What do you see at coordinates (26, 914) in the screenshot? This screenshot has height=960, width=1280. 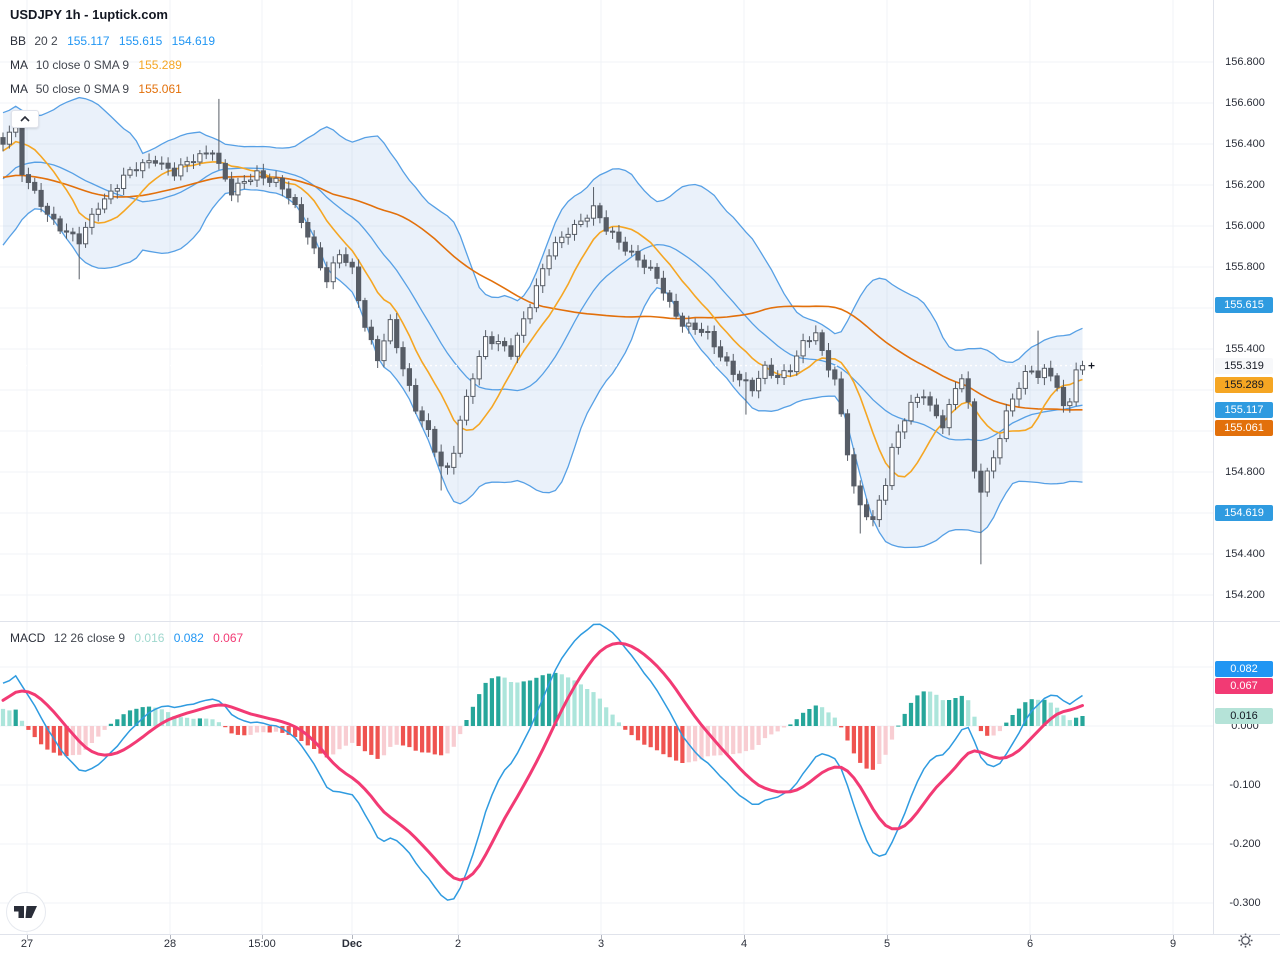 I see `tradingview-logo` at bounding box center [26, 914].